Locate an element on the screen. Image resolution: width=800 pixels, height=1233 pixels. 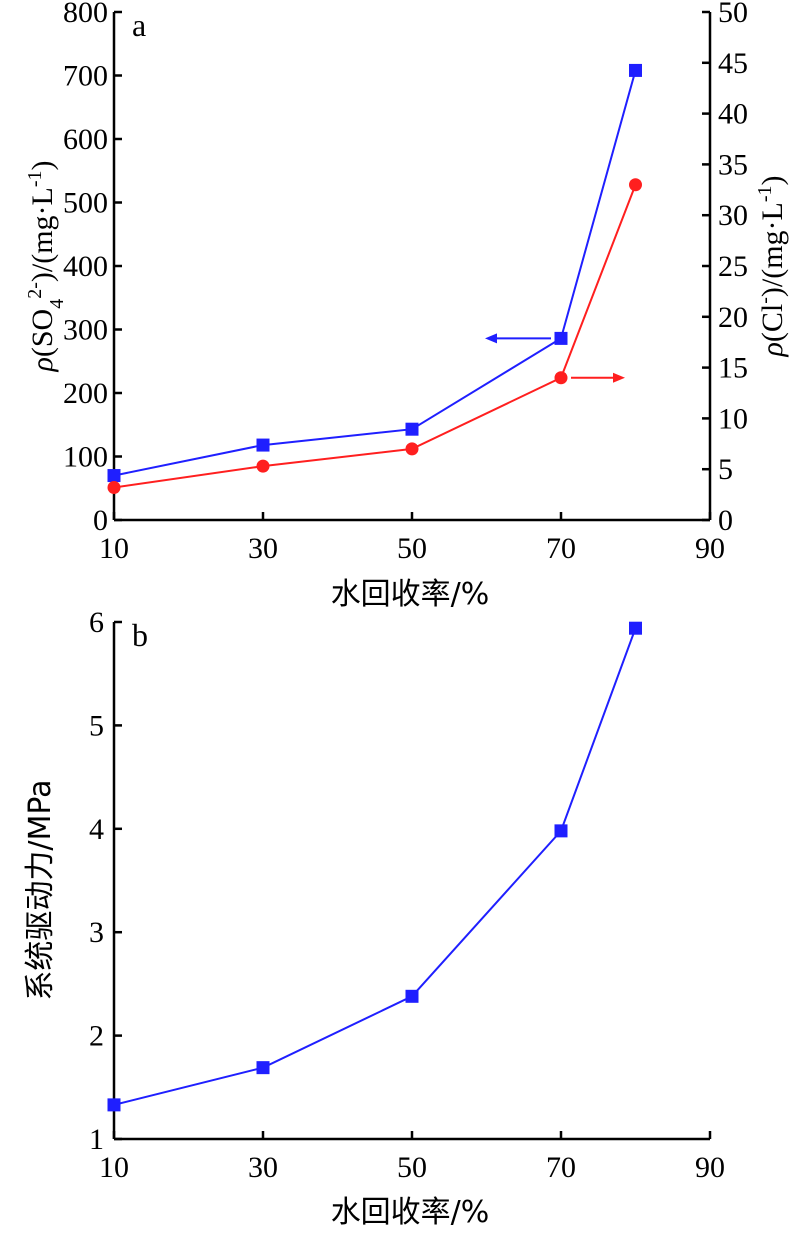
panel-a-right-y-tick-label: 15 is located at coordinates (733, 368).